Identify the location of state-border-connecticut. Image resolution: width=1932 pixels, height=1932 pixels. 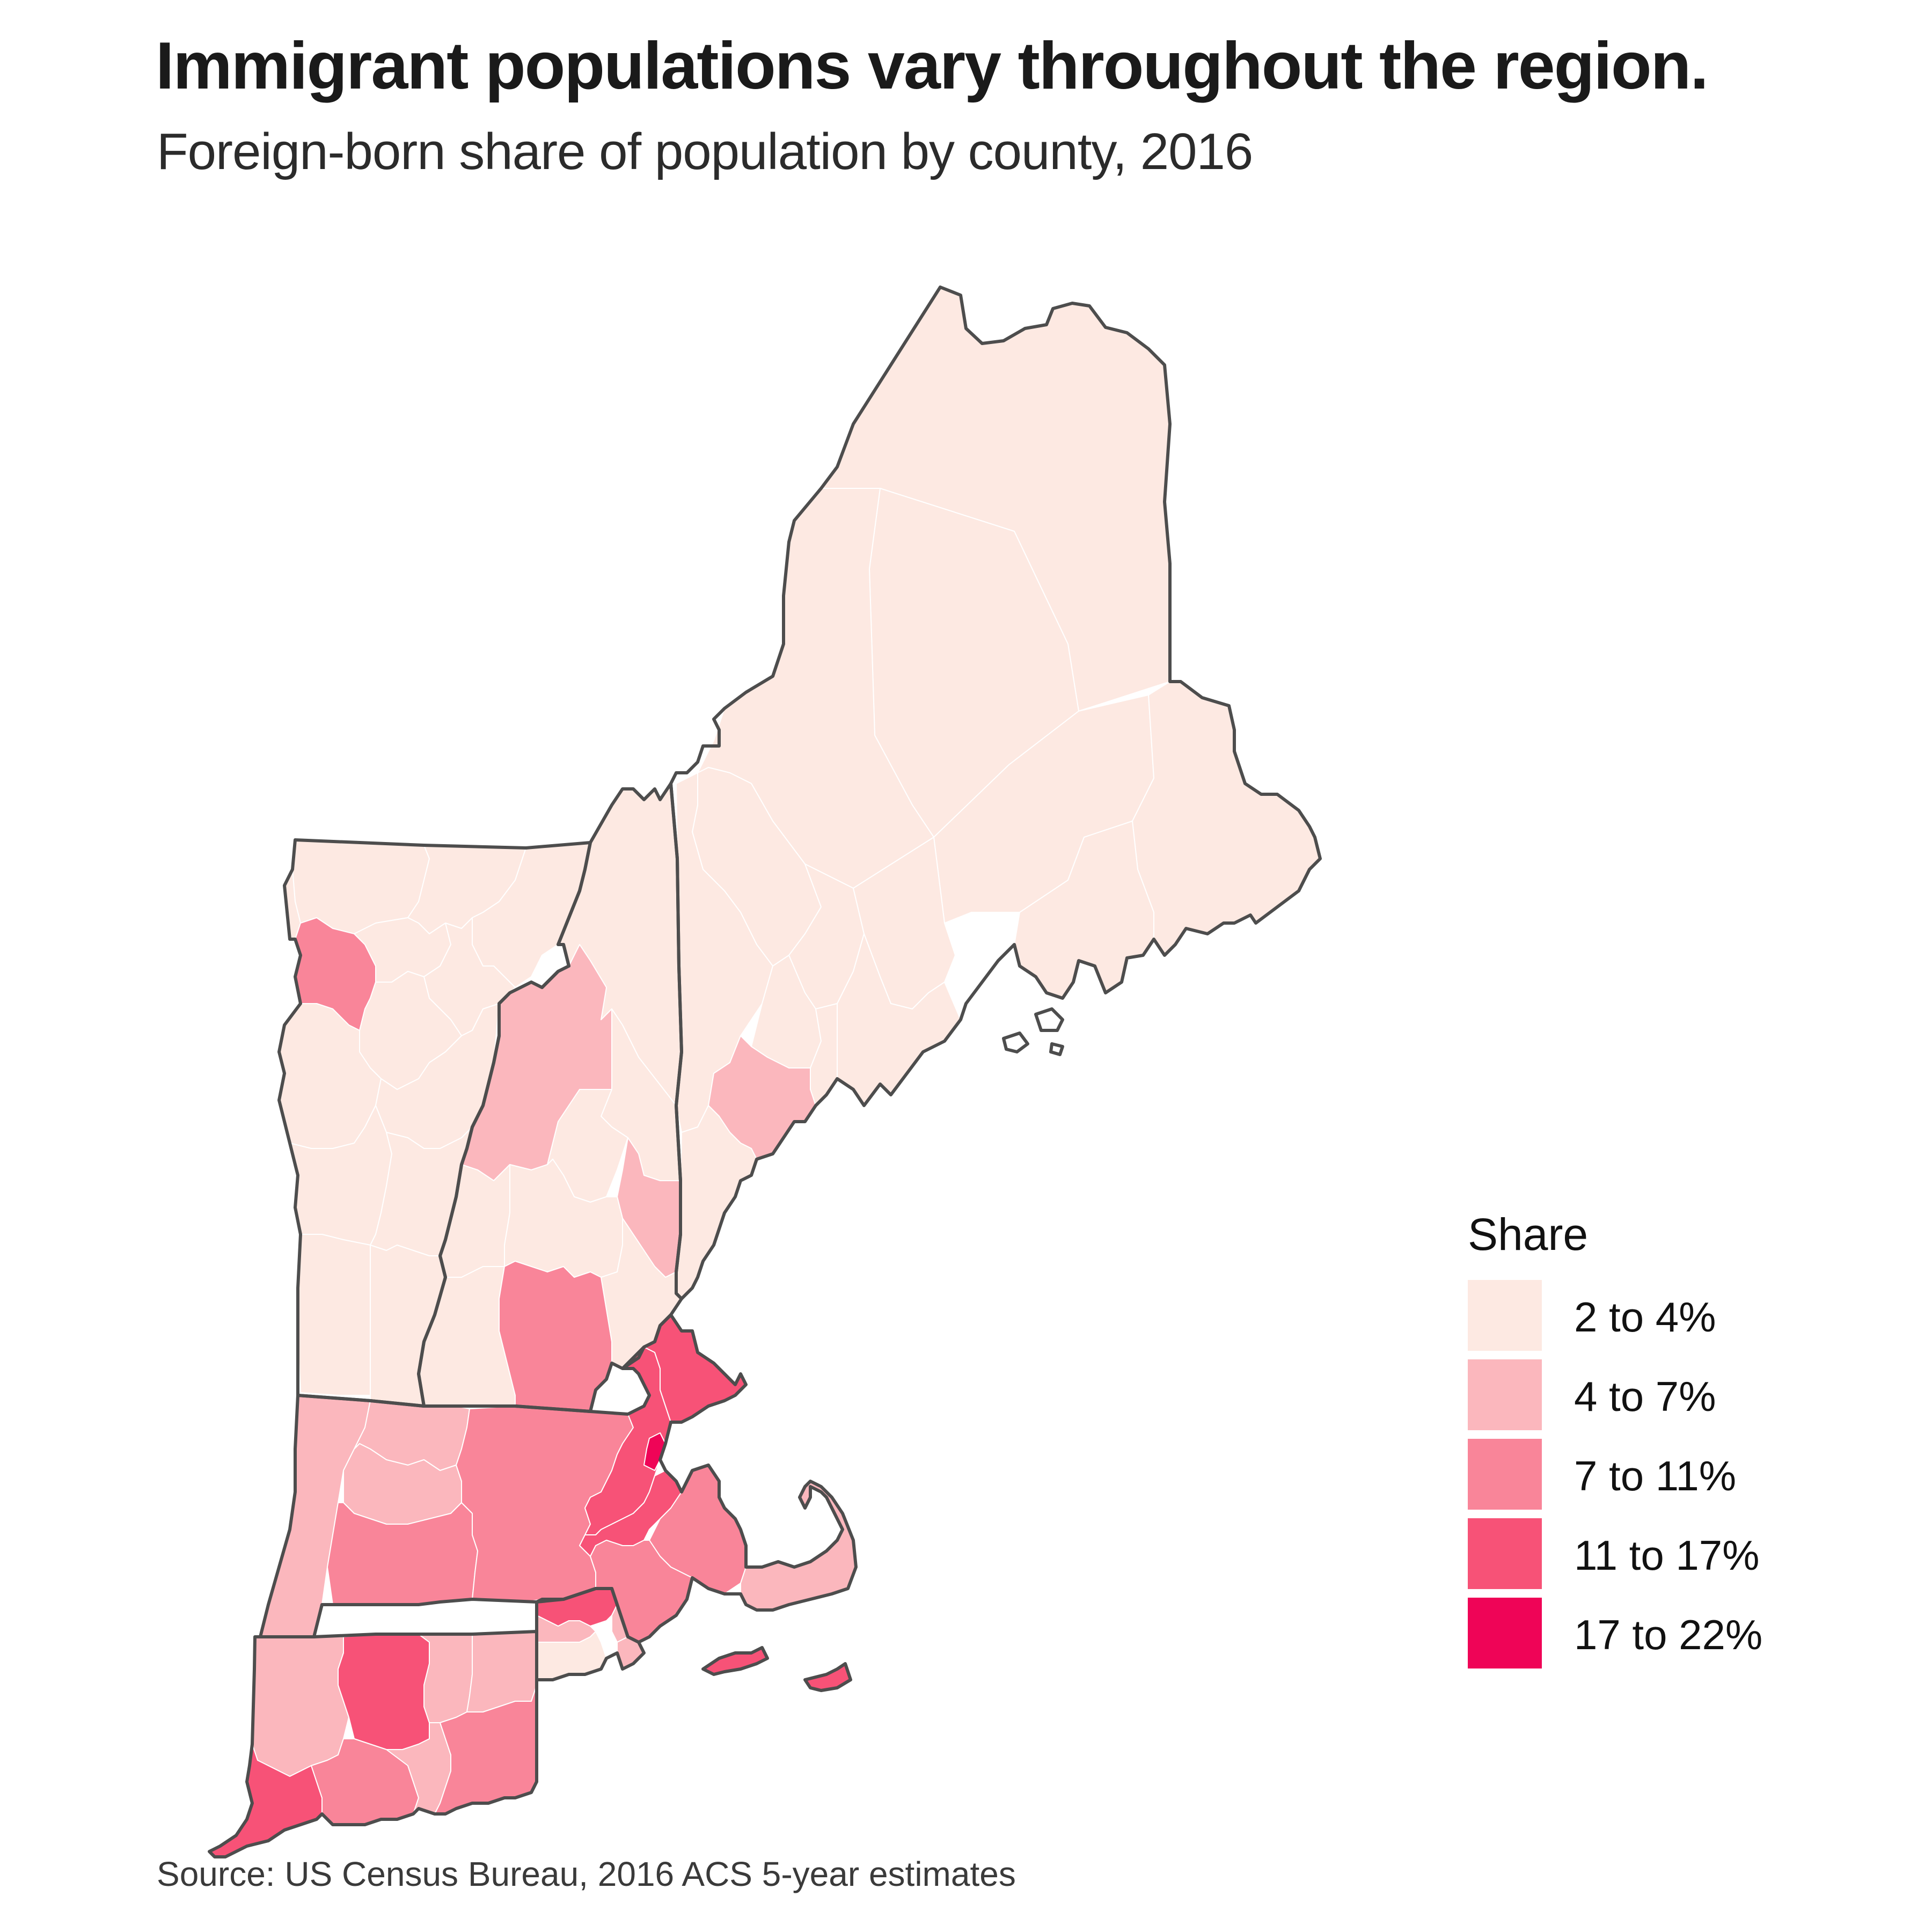
(373, 1744).